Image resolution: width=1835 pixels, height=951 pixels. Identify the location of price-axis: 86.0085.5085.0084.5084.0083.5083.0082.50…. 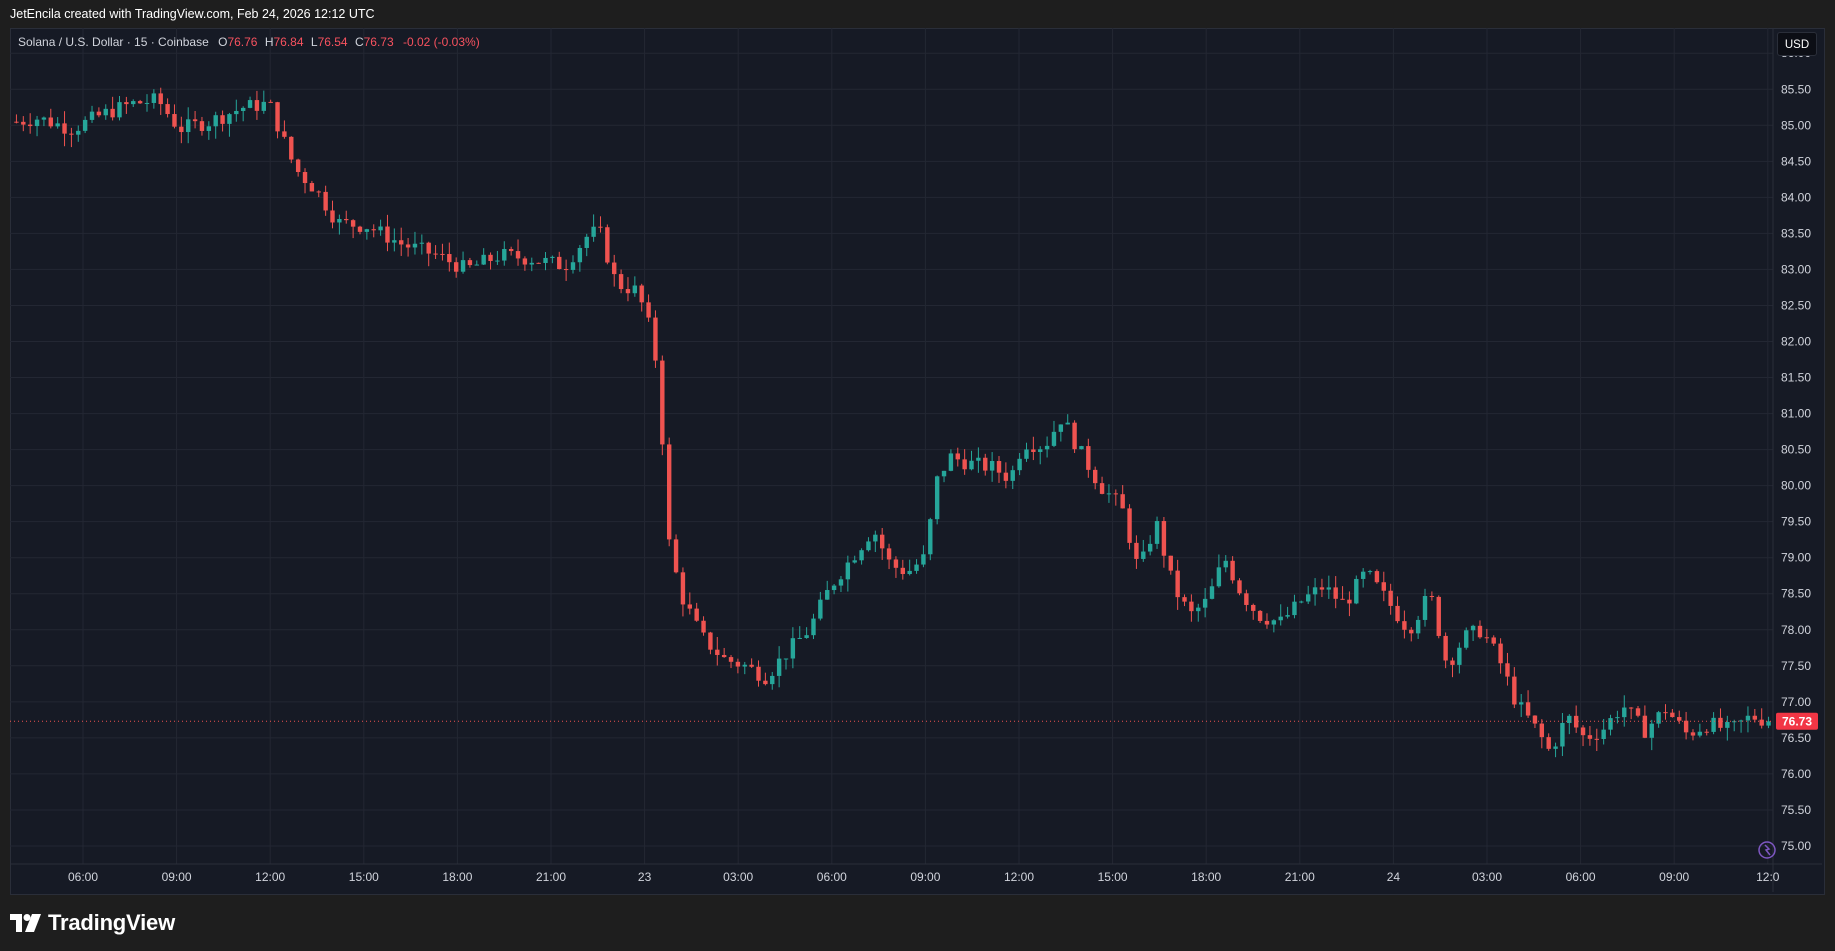
(1796, 449).